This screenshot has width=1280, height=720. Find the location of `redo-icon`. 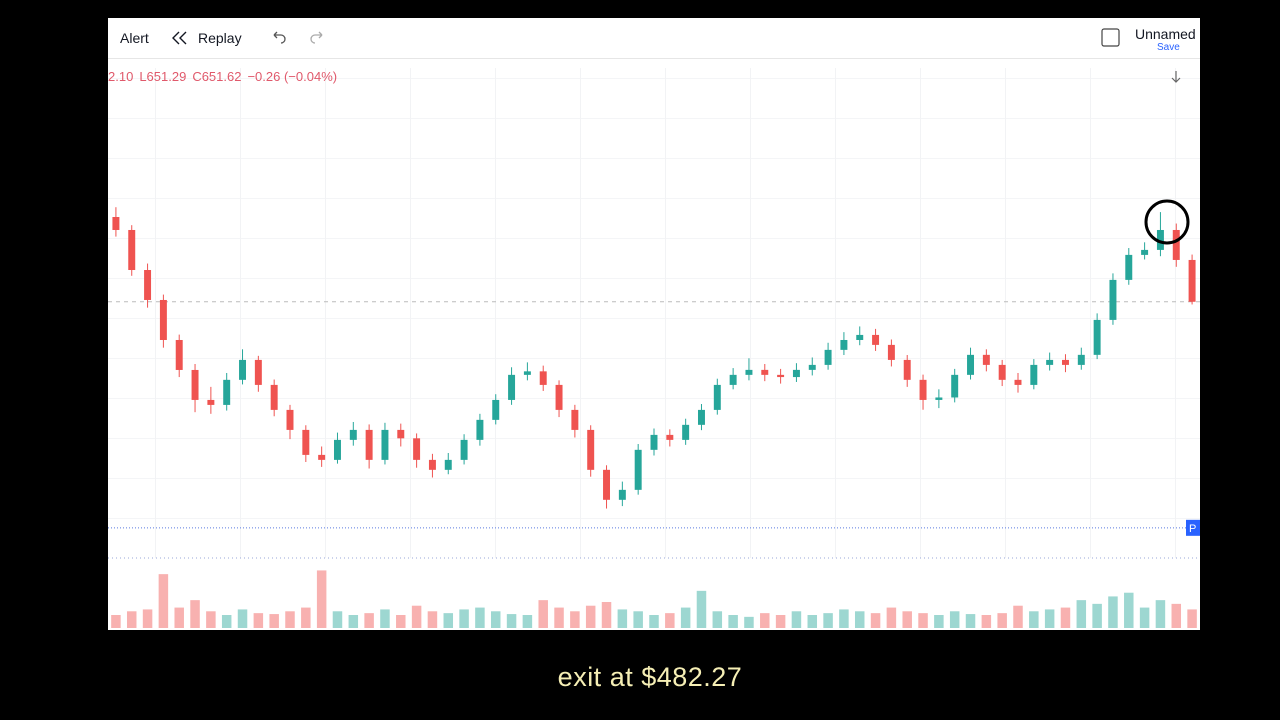

redo-icon is located at coordinates (317, 37).